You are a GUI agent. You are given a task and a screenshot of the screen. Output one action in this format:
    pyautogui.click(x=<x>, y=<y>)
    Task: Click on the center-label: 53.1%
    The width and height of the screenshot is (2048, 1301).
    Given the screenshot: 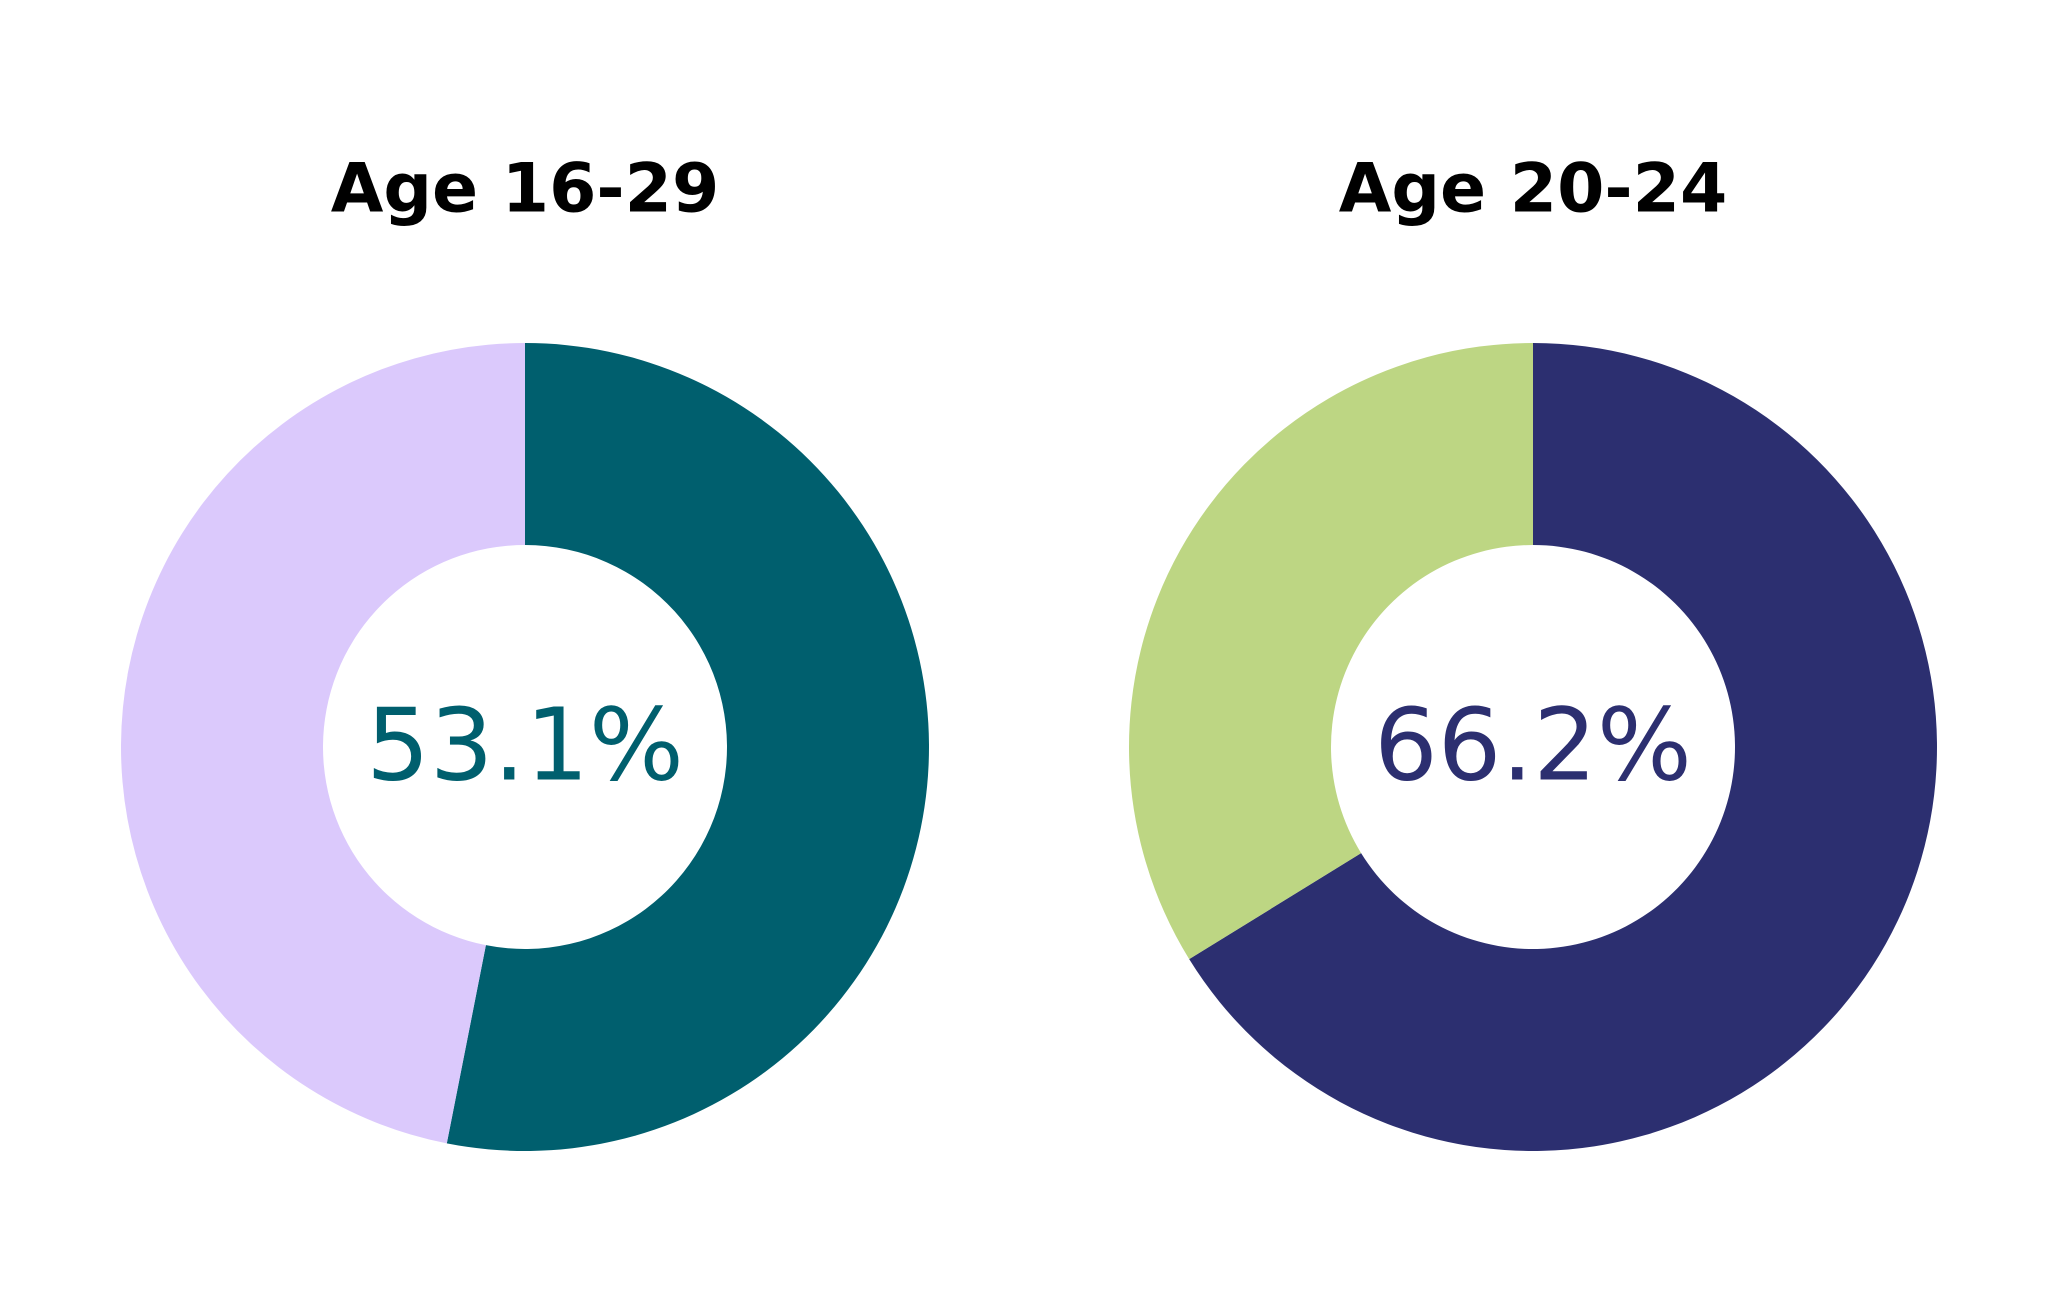 What is the action you would take?
    pyautogui.click(x=525, y=744)
    